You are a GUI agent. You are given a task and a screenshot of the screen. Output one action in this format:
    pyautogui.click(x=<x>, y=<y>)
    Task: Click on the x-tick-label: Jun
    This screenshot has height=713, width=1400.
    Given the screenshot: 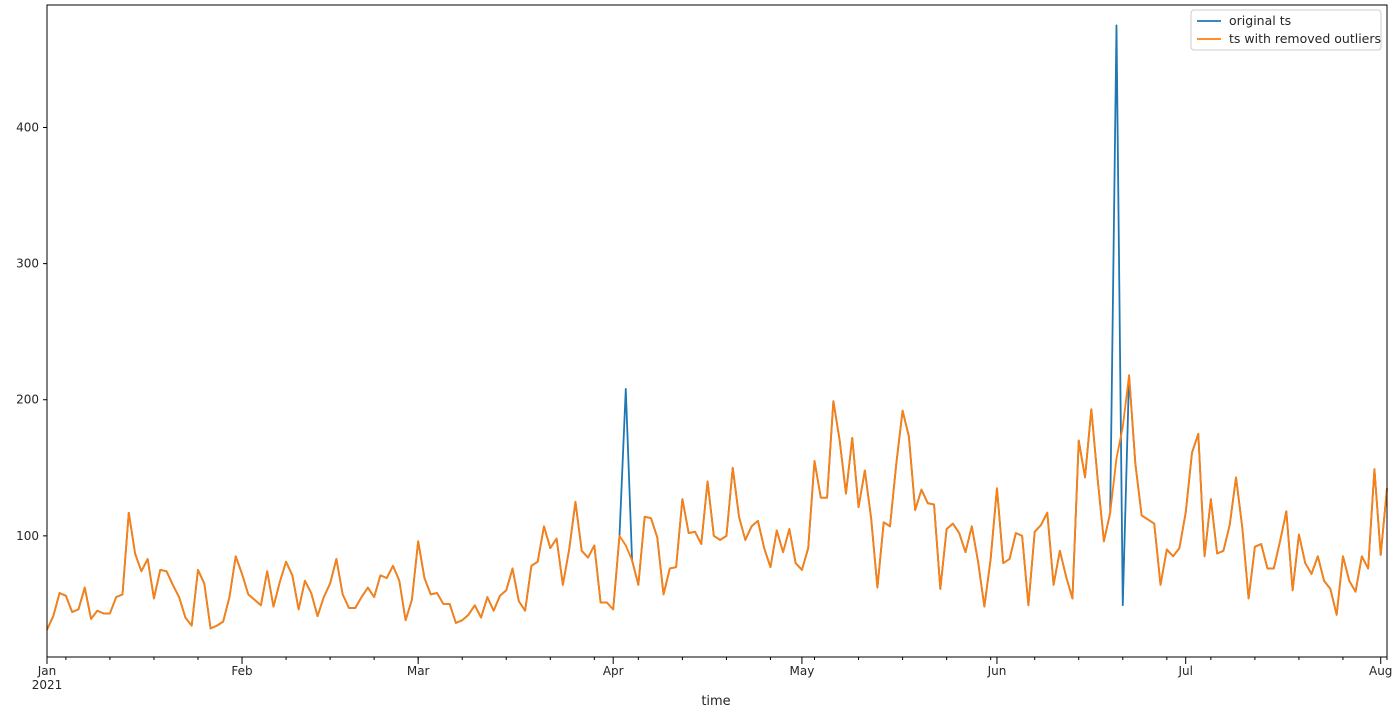 What is the action you would take?
    pyautogui.click(x=997, y=671)
    